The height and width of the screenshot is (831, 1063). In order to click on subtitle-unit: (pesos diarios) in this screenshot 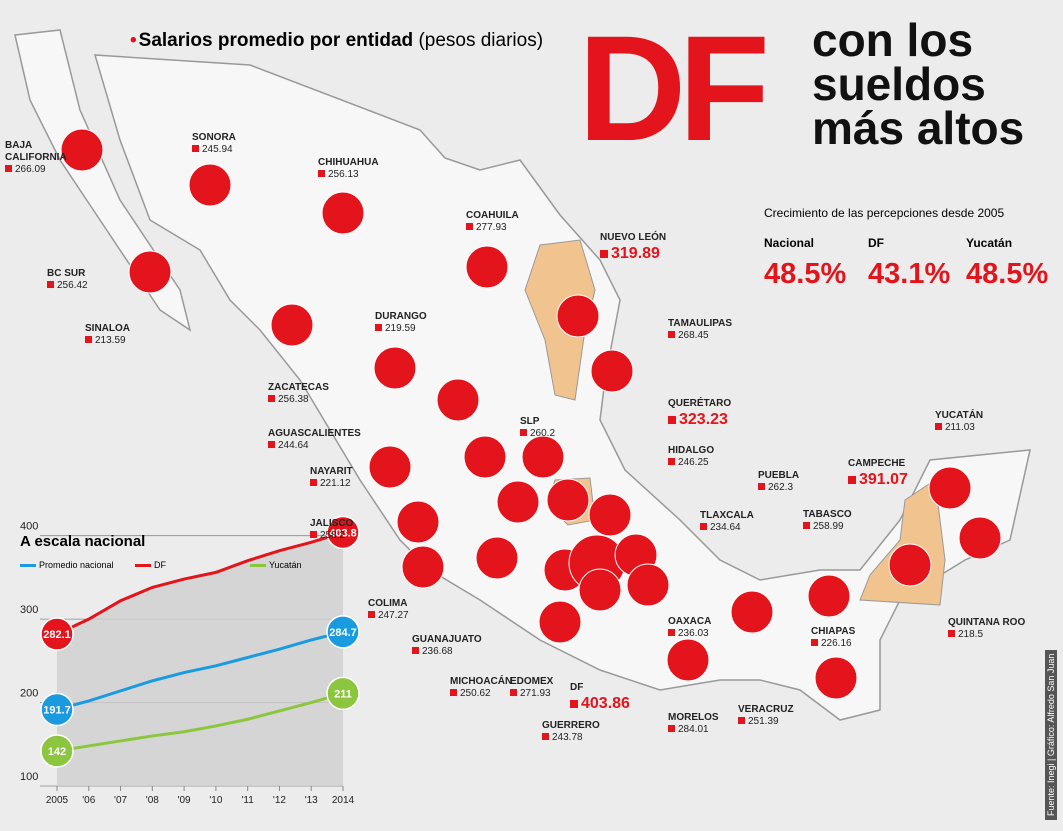, I will do `click(481, 40)`.